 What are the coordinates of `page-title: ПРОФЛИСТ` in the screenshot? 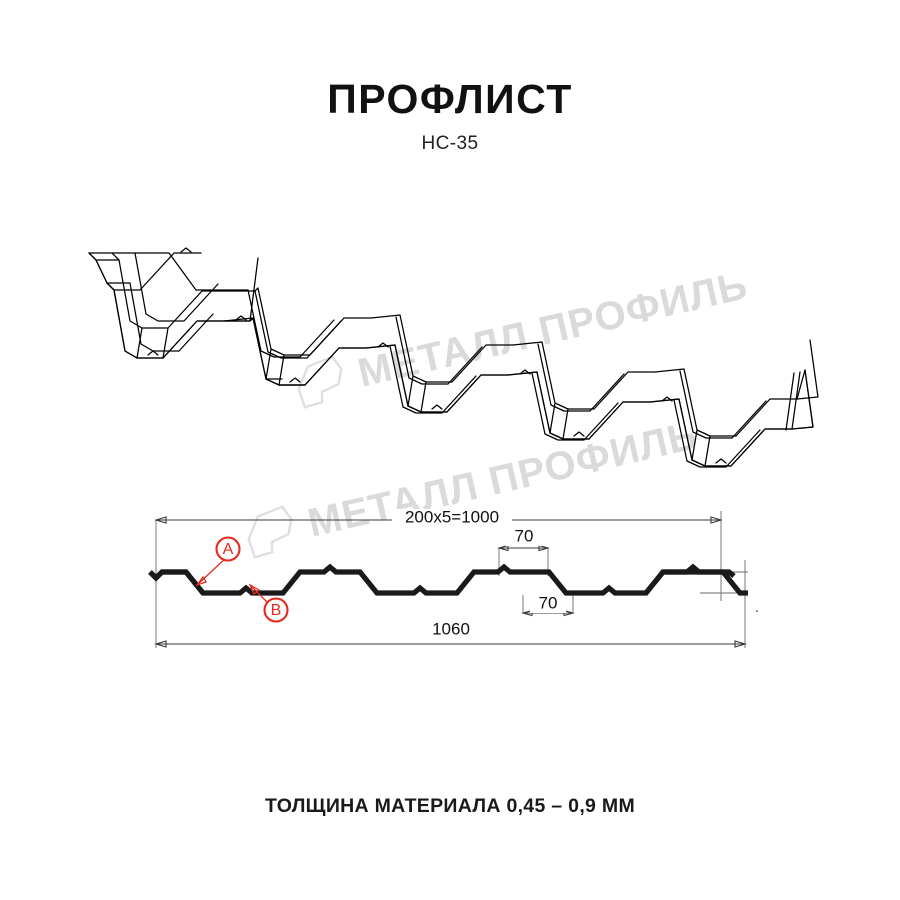 It's located at (450, 99).